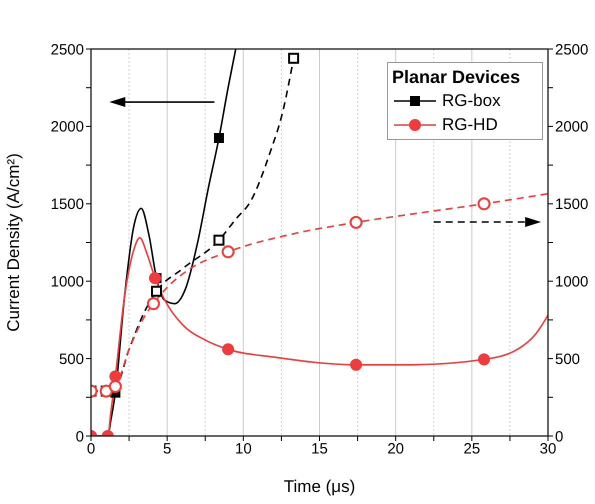 The width and height of the screenshot is (595, 504). What do you see at coordinates (395, 449) in the screenshot?
I see `x-tick-label: 20` at bounding box center [395, 449].